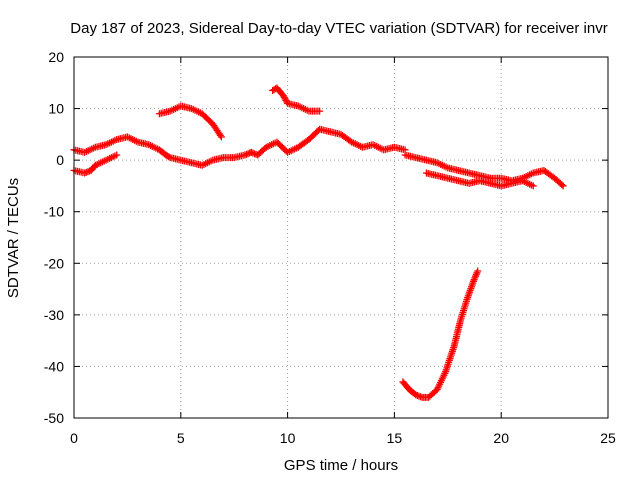 The width and height of the screenshot is (640, 485). Describe the element at coordinates (54, 212) in the screenshot. I see `y-tick-label: -10` at that location.